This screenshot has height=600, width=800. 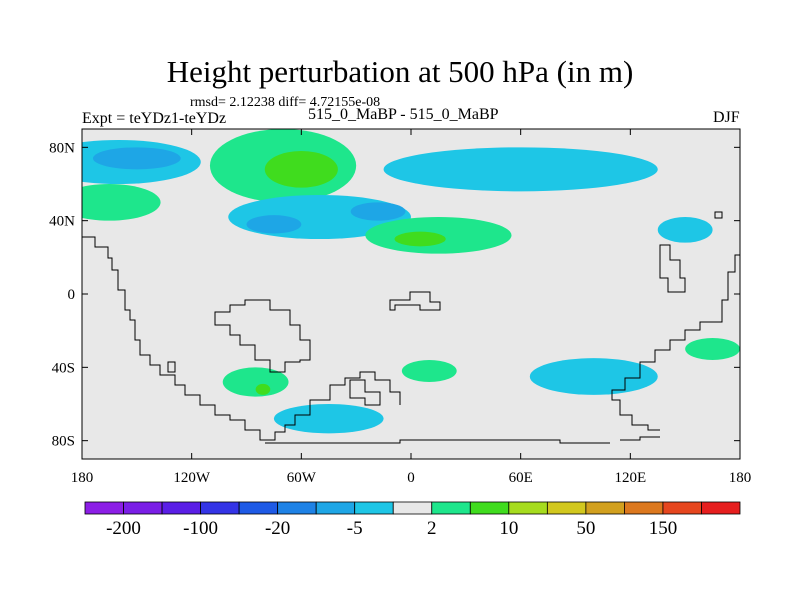 What do you see at coordinates (82, 478) in the screenshot?
I see `x-tick-label-0: 180` at bounding box center [82, 478].